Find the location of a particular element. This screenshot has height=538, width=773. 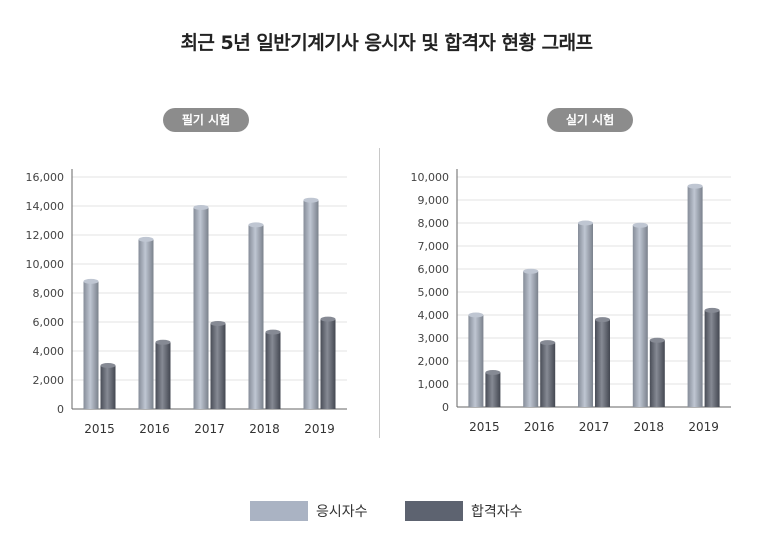

legend-item-applicants: 응시자수 is located at coordinates (309, 511).